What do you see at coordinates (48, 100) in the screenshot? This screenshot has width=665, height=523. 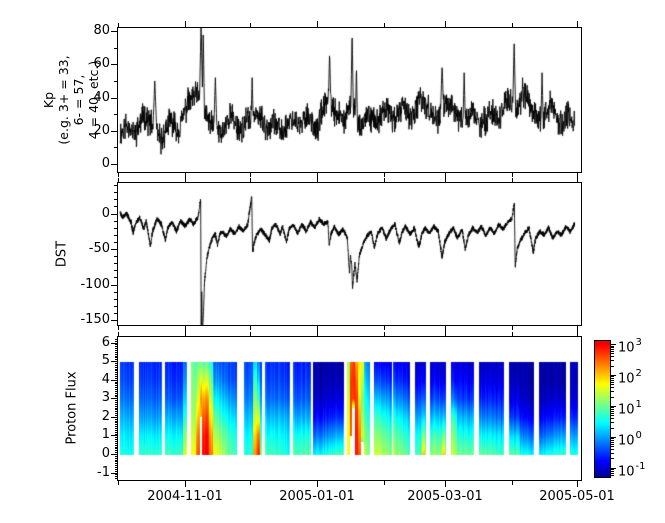 I see `kp-axis-label-line1: Kp` at bounding box center [48, 100].